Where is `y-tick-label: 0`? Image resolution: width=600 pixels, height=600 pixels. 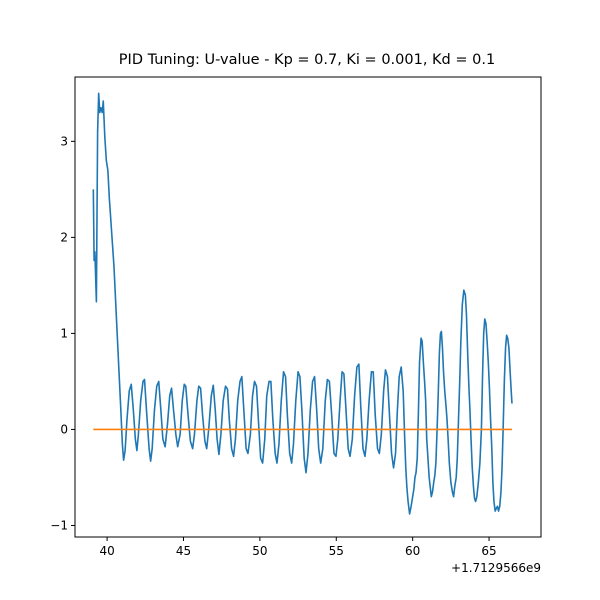 y-tick-label: 0 is located at coordinates (64, 429).